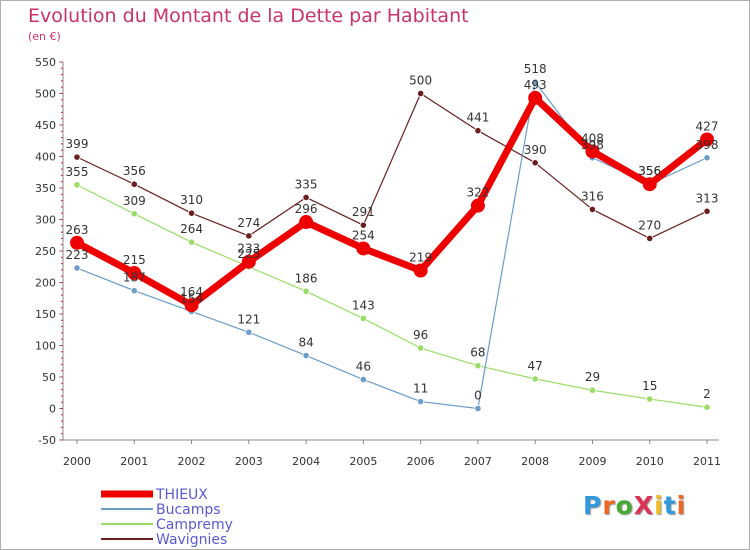  I want to click on logo-letter: i, so click(681, 505).